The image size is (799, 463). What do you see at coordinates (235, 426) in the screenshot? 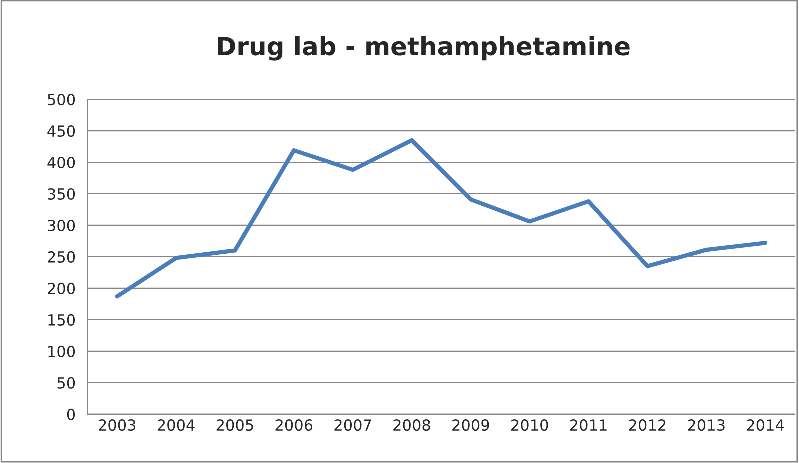
I see `x-tick-label: 2005` at bounding box center [235, 426].